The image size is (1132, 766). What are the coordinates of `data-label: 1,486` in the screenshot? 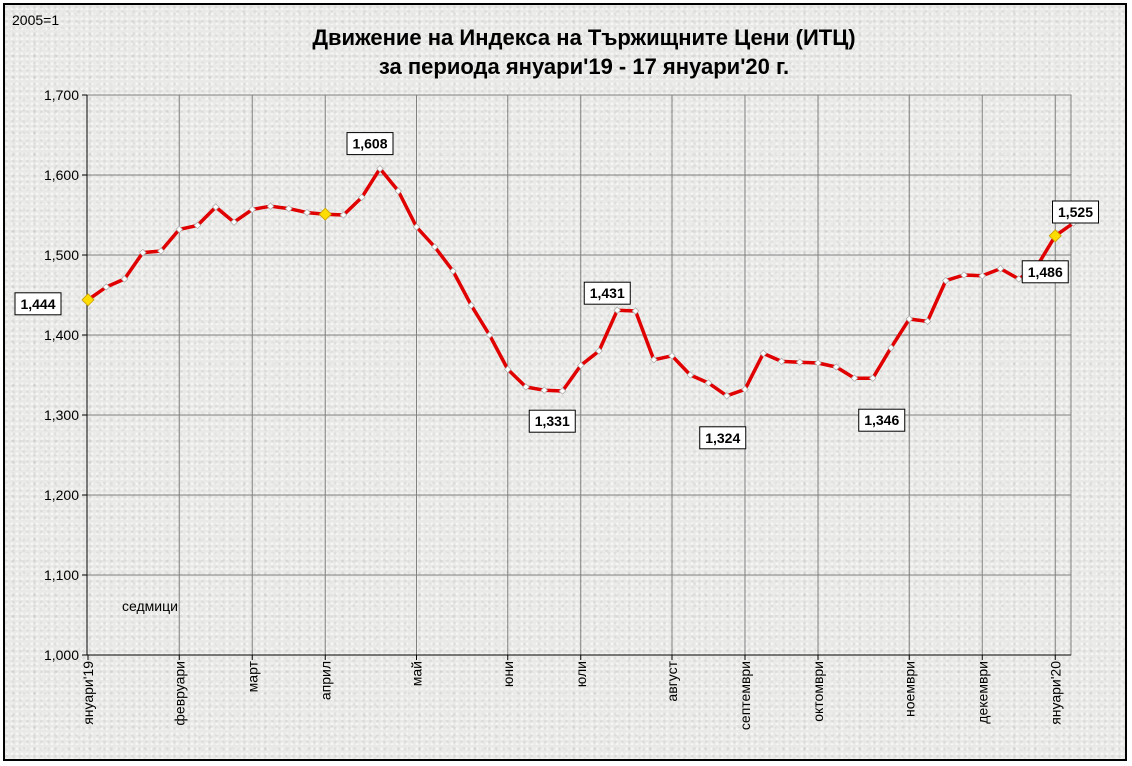 It's located at (1045, 272).